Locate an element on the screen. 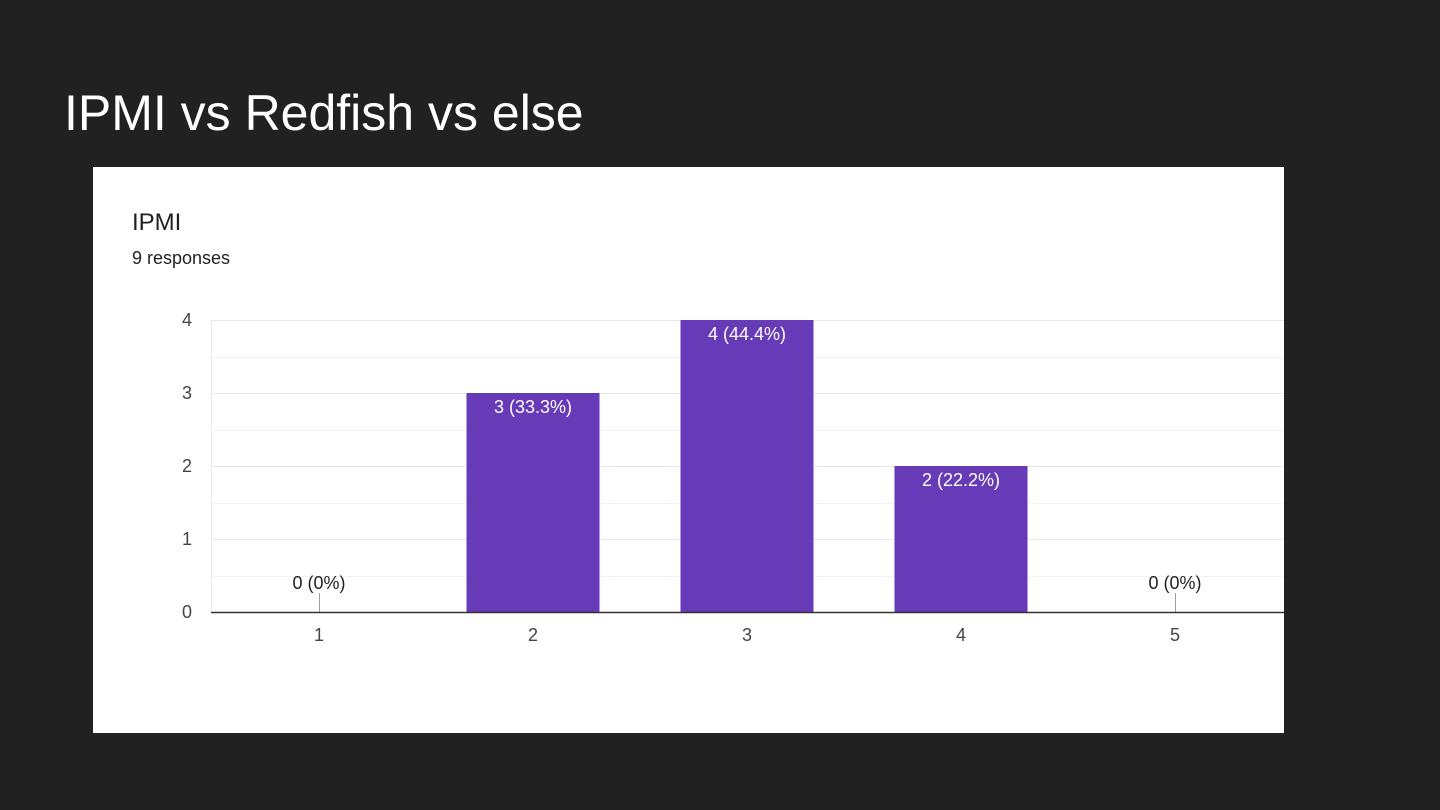 The image size is (1440, 810). x-tick-label-5: 5 is located at coordinates (1175, 635).